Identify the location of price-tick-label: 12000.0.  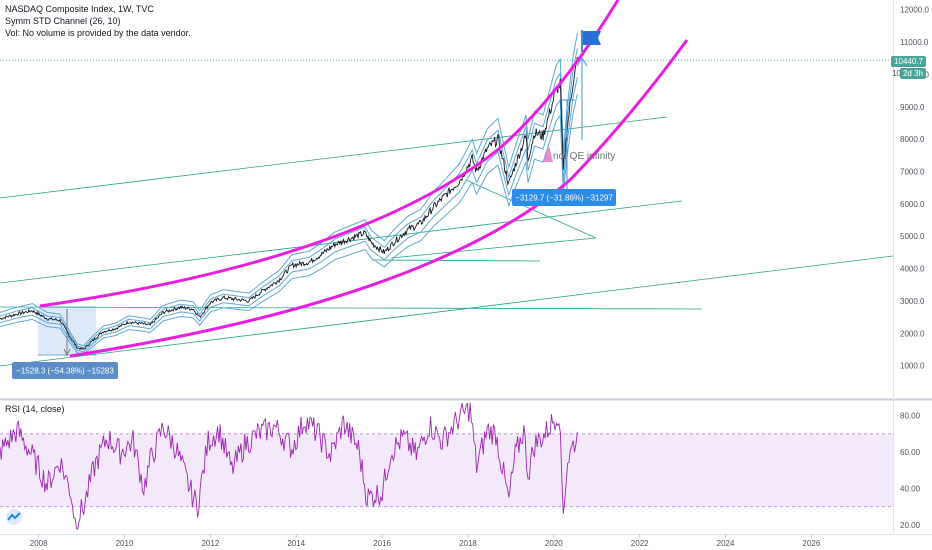
(914, 10).